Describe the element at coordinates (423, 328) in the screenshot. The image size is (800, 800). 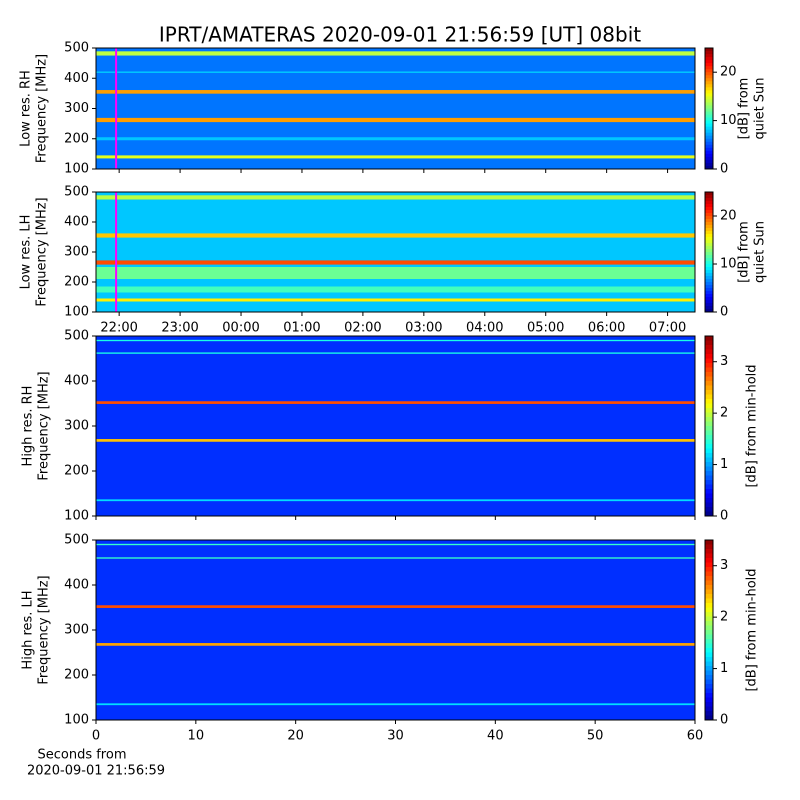
I see `x-tick-label: 03:00` at that location.